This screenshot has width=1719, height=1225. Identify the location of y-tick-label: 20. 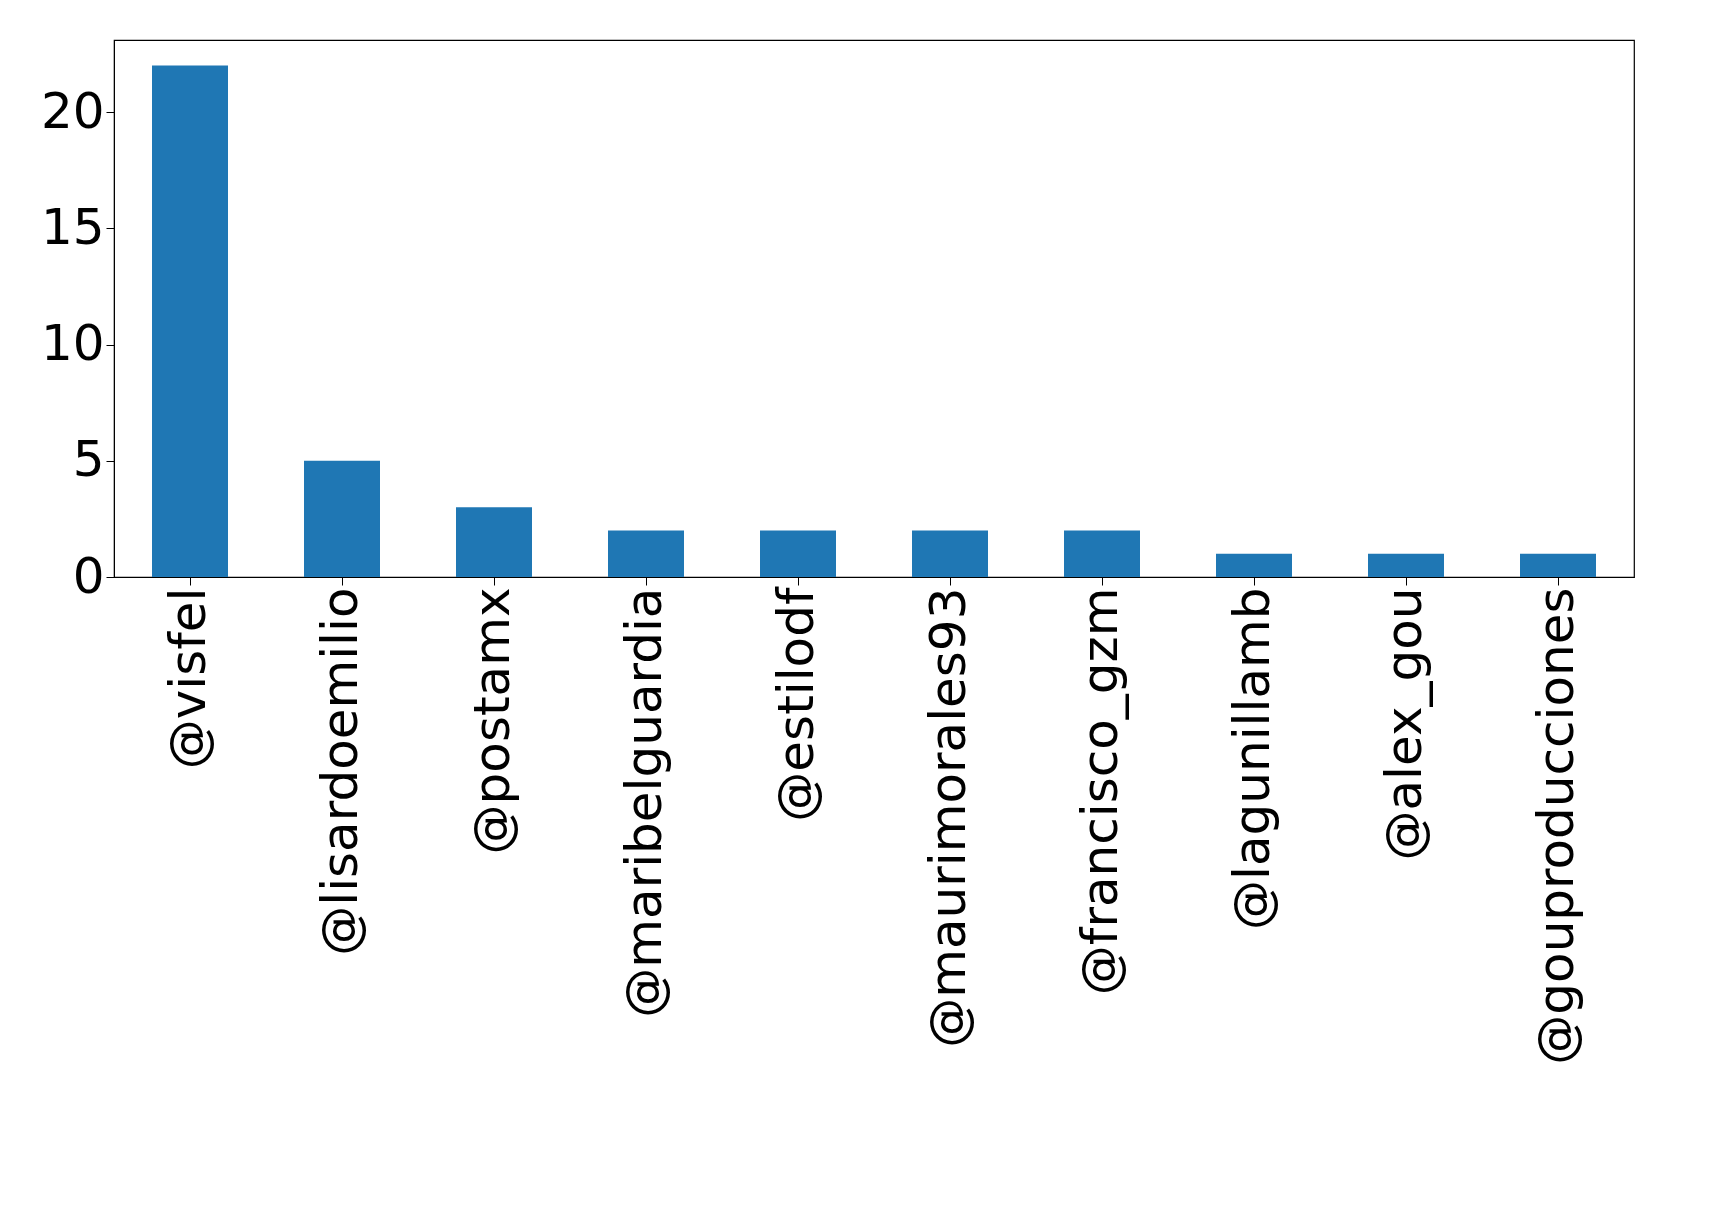
(72, 110).